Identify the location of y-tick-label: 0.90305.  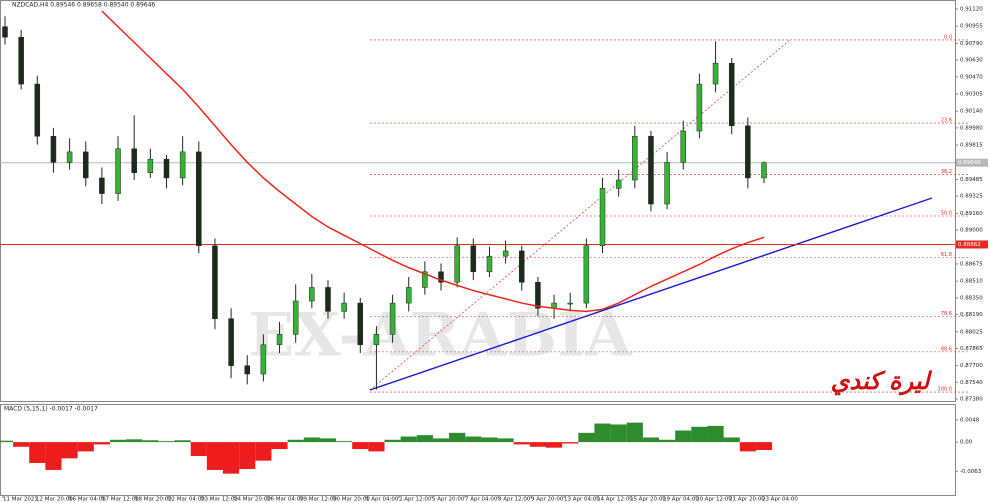
(971, 94).